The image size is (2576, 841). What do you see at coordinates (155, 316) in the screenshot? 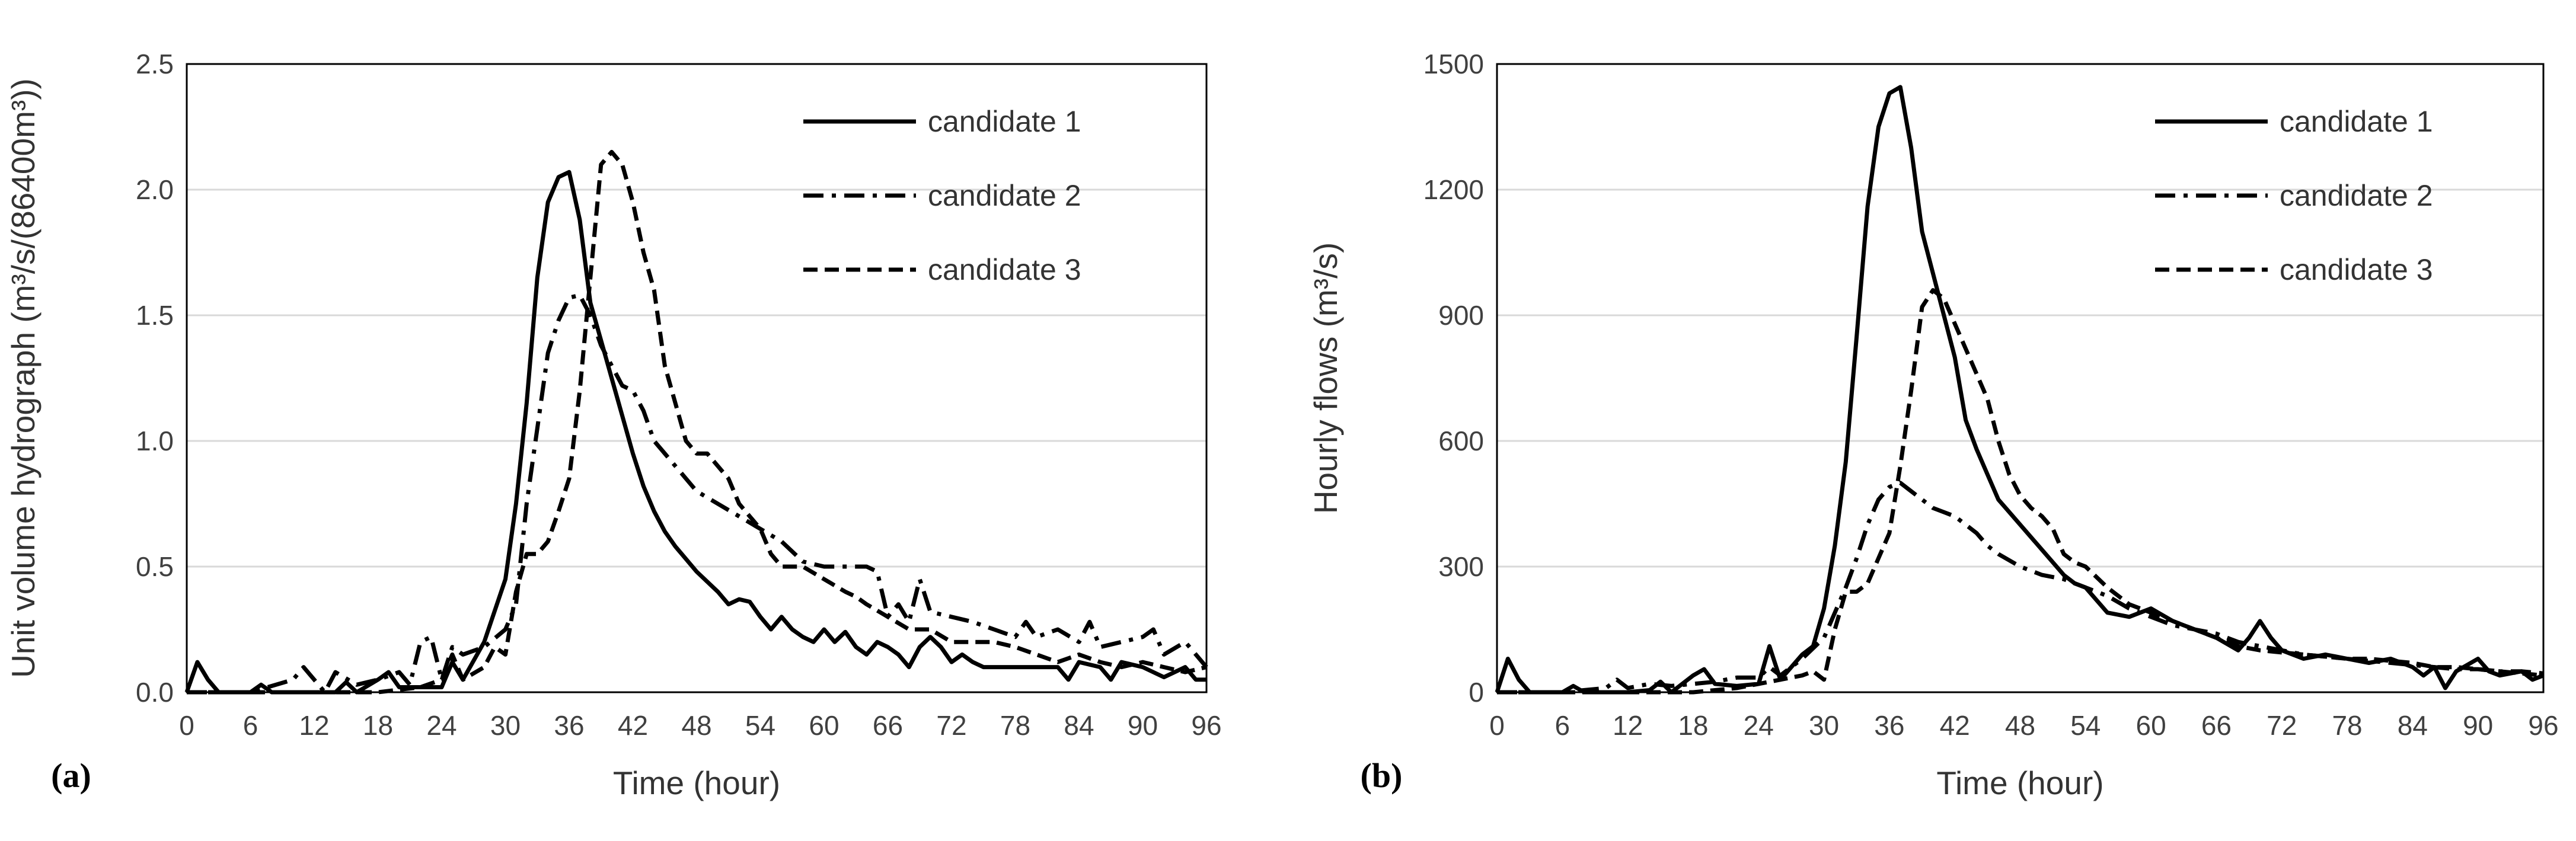
I see `y-tick-label: 1.5` at bounding box center [155, 316].